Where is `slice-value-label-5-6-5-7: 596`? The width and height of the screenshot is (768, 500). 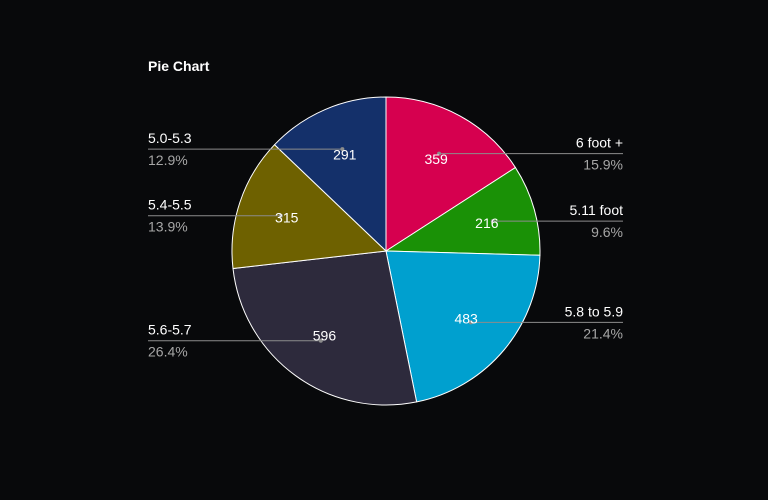 slice-value-label-5-6-5-7: 596 is located at coordinates (325, 336).